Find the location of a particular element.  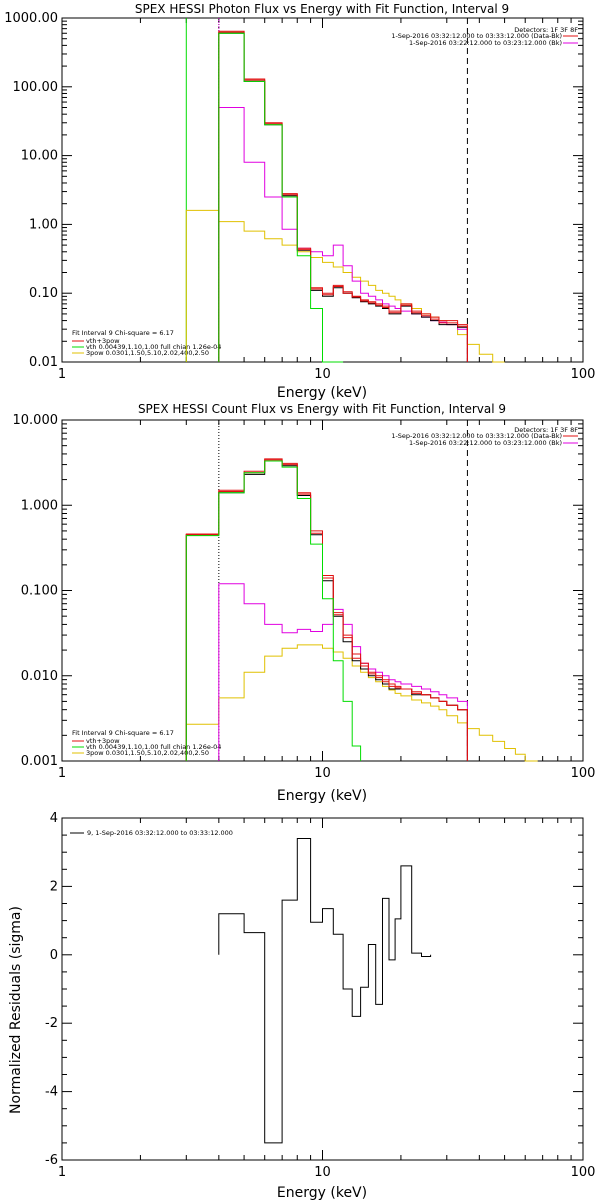

y-tick-label: 1000.00 is located at coordinates (31, 18).